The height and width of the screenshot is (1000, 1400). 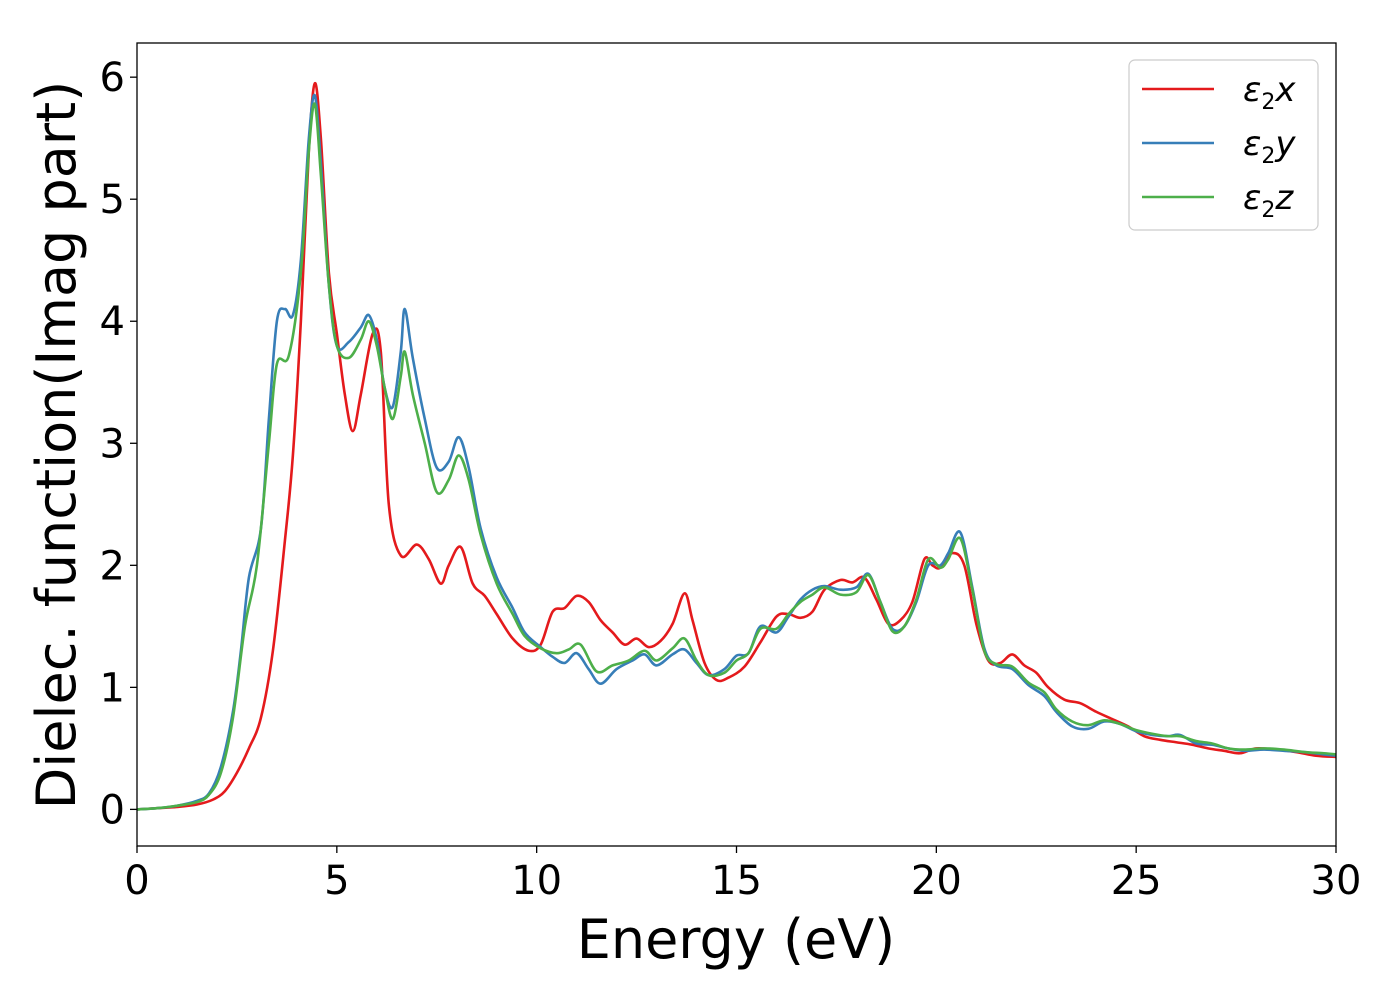 What do you see at coordinates (336, 881) in the screenshot?
I see `x-tick-label: 5` at bounding box center [336, 881].